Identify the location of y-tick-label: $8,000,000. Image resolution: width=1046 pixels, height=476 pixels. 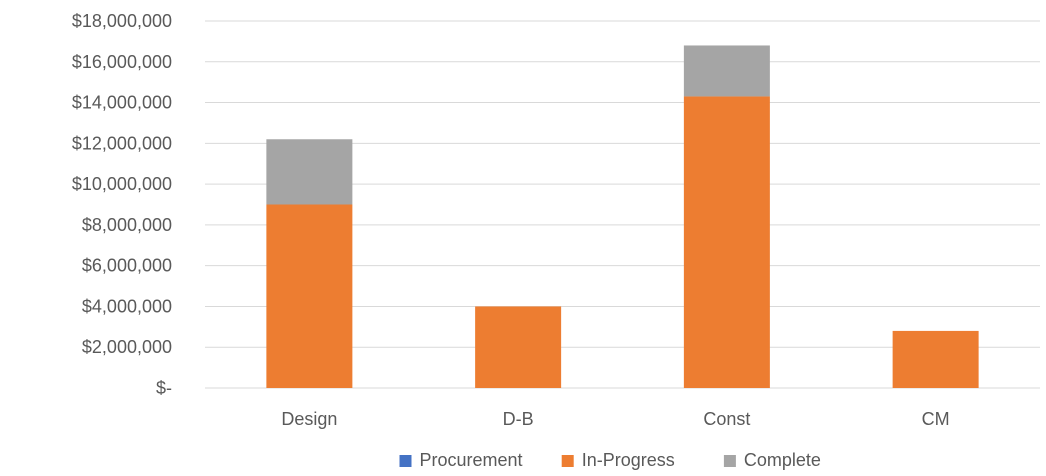
(127, 225).